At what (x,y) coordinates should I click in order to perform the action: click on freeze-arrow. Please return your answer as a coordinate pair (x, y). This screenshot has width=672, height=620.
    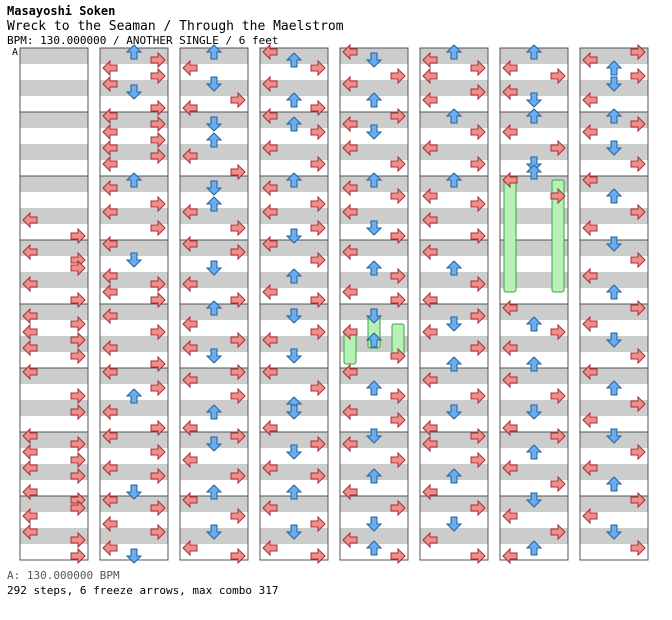
    Looking at the image, I should click on (510, 236).